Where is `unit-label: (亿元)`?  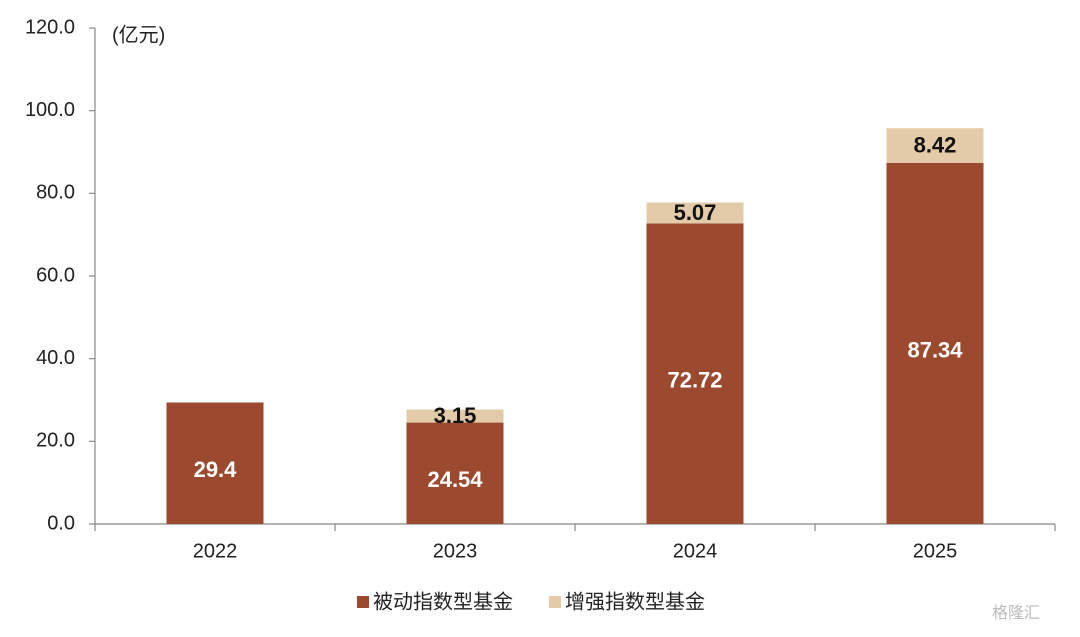 unit-label: (亿元) is located at coordinates (138, 34).